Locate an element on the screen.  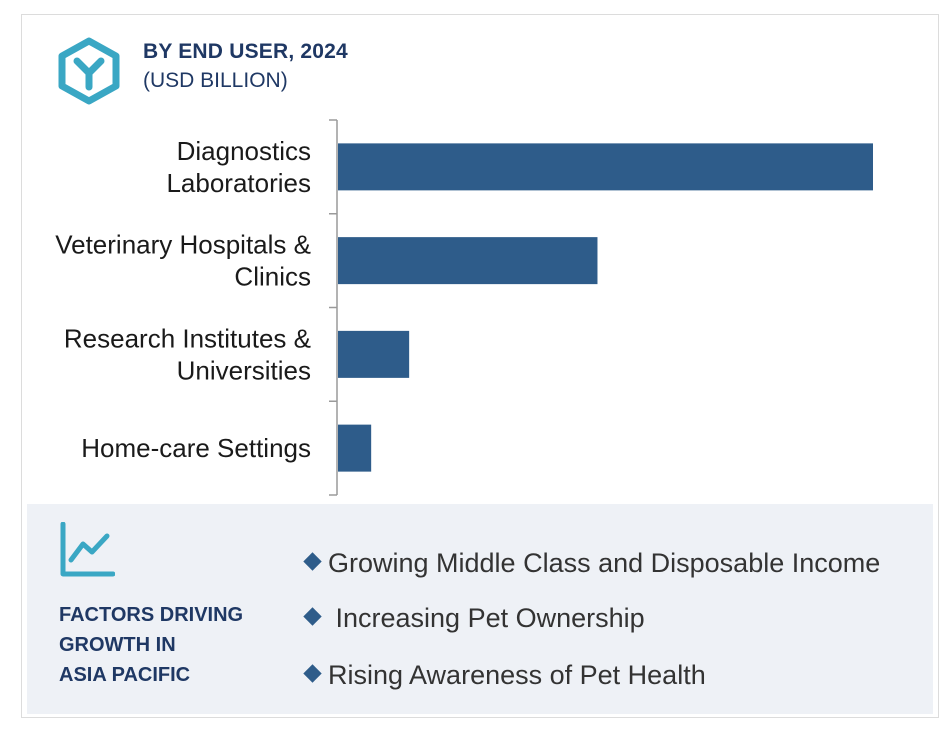
category-label-line: Diagnostics is located at coordinates (244, 151).